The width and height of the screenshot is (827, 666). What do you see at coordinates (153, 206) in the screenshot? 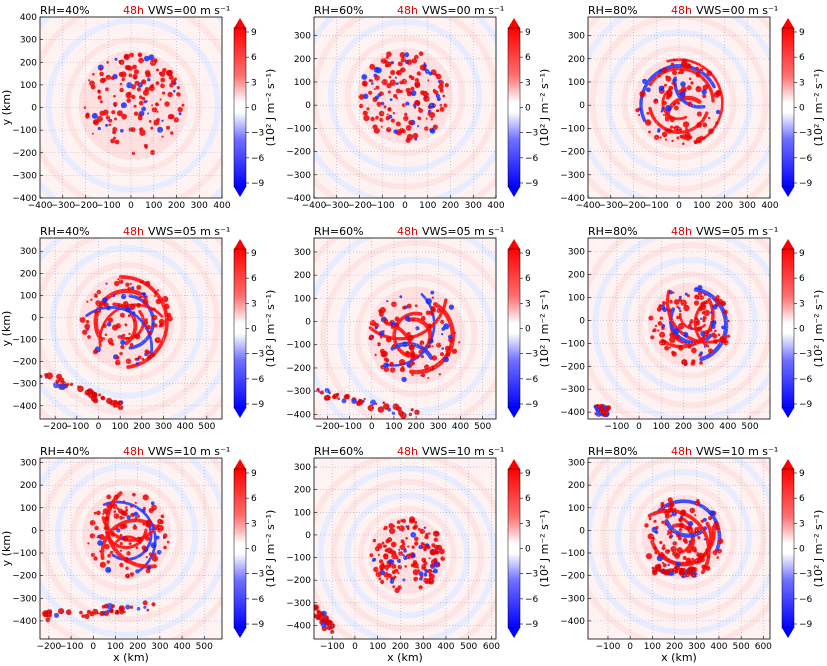
I see `x-tick-label: 100` at bounding box center [153, 206].